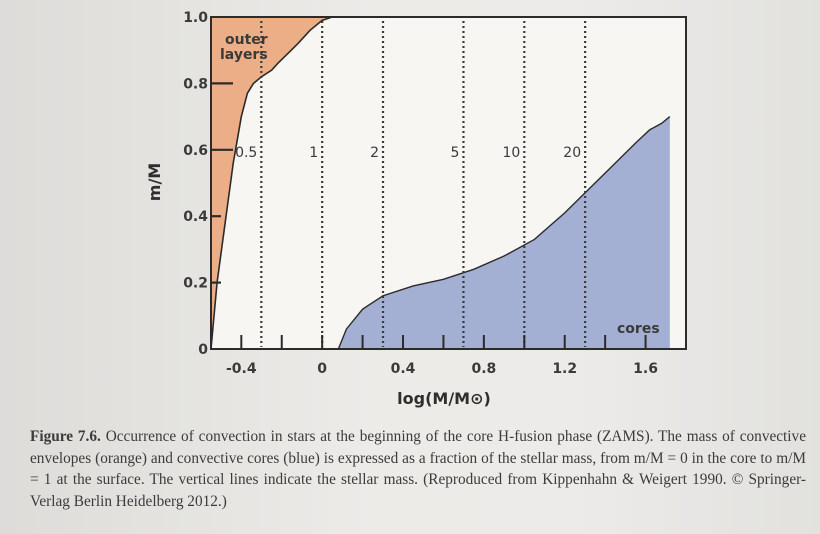 The width and height of the screenshot is (820, 534). Describe the element at coordinates (246, 40) in the screenshot. I see `outer-layers-label-line1: outer` at that location.